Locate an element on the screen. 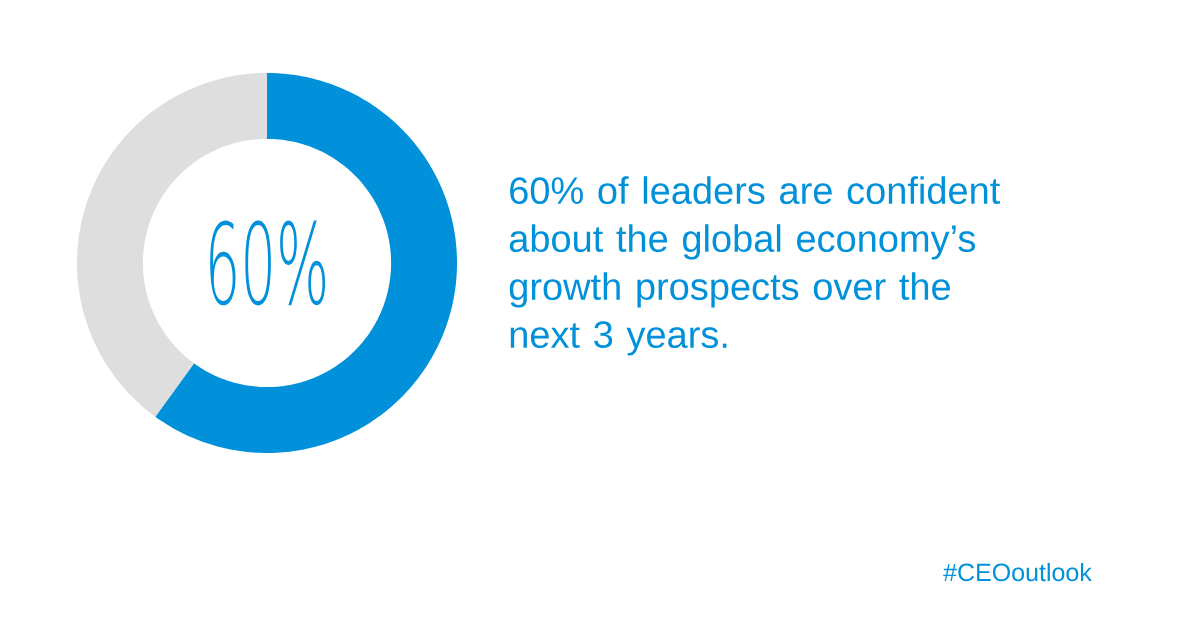 This screenshot has height=627, width=1200. data-label: 60% is located at coordinates (268, 263).